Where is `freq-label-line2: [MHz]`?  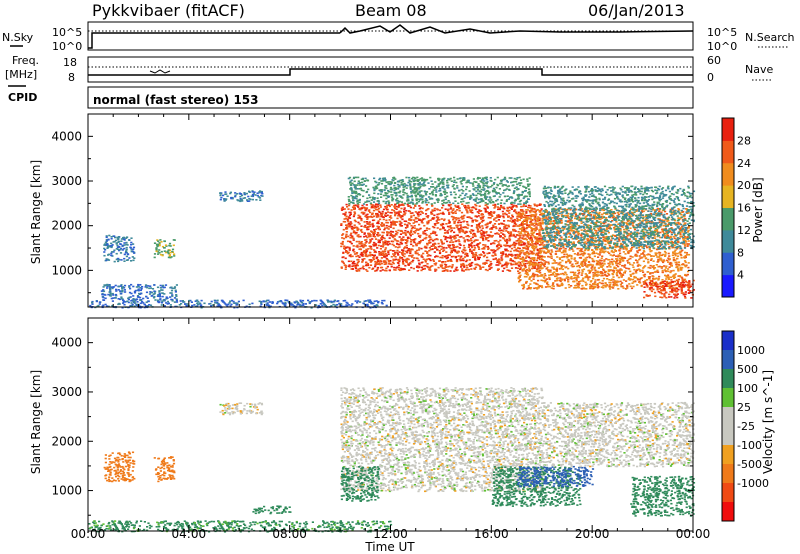
freq-label-line2: [MHz] is located at coordinates (21, 74).